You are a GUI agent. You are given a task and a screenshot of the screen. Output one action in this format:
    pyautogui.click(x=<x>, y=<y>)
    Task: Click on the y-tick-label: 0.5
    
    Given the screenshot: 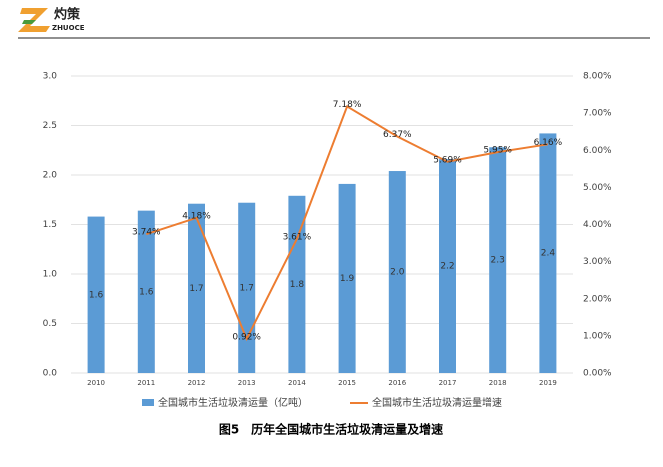 What is the action you would take?
    pyautogui.click(x=50, y=324)
    